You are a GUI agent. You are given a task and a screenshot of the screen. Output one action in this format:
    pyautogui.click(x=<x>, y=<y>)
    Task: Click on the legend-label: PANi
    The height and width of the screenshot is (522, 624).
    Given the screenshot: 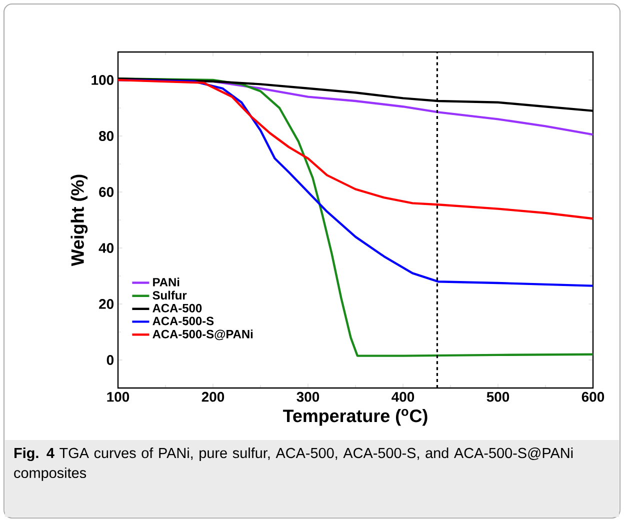 What is the action you would take?
    pyautogui.click(x=166, y=282)
    